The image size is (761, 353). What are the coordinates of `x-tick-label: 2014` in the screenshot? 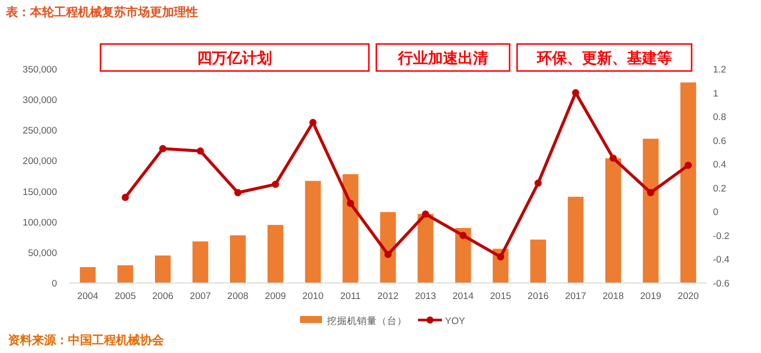 It's located at (463, 296).